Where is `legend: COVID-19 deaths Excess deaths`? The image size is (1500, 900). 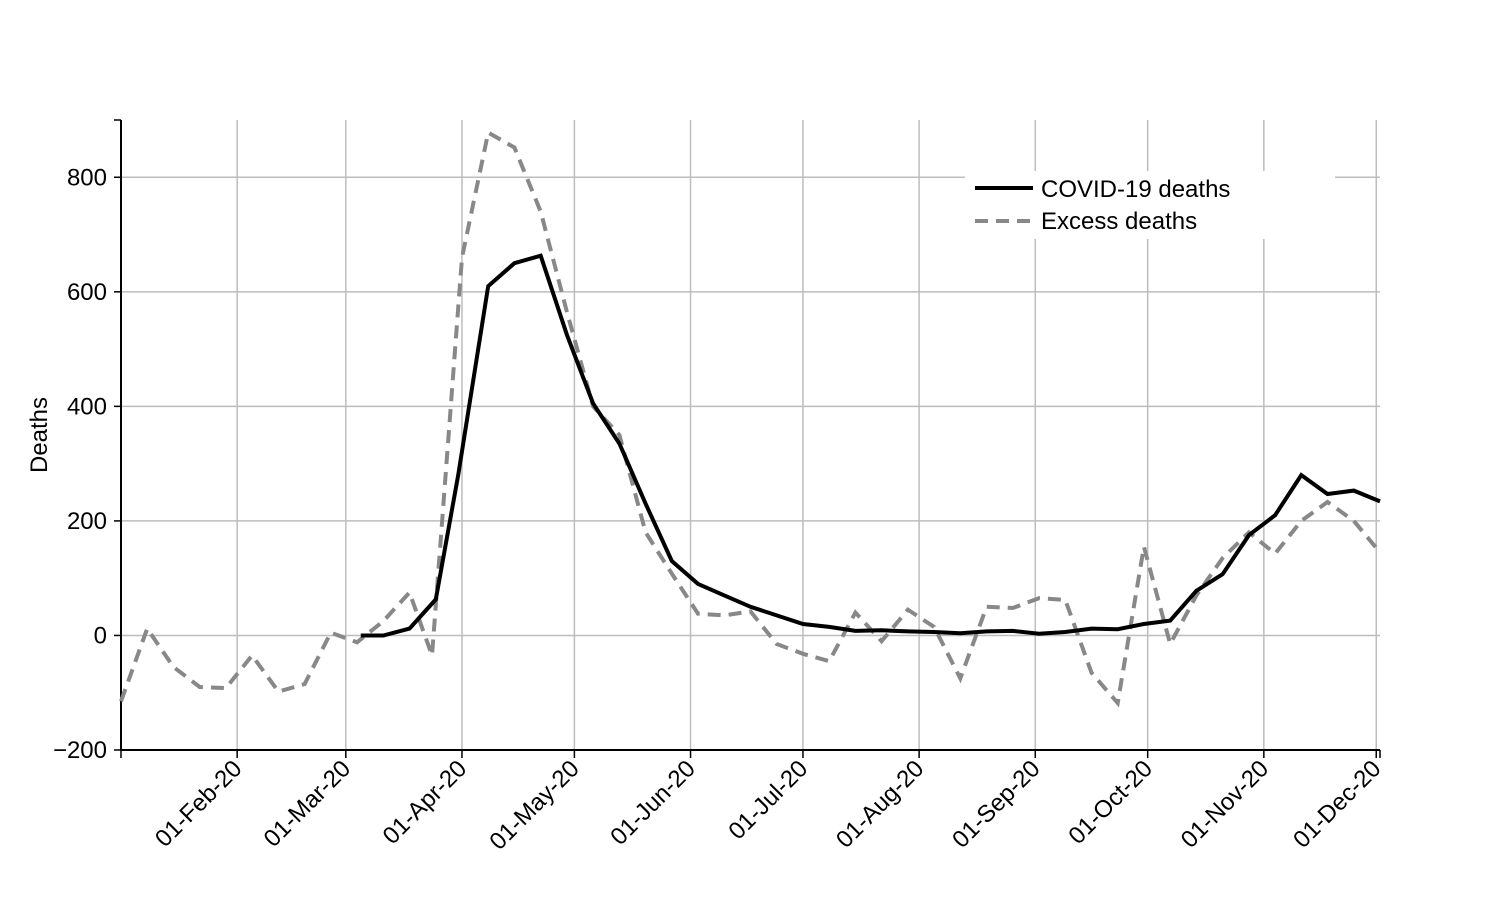
legend: COVID-19 deaths Excess deaths is located at coordinates (1150, 205).